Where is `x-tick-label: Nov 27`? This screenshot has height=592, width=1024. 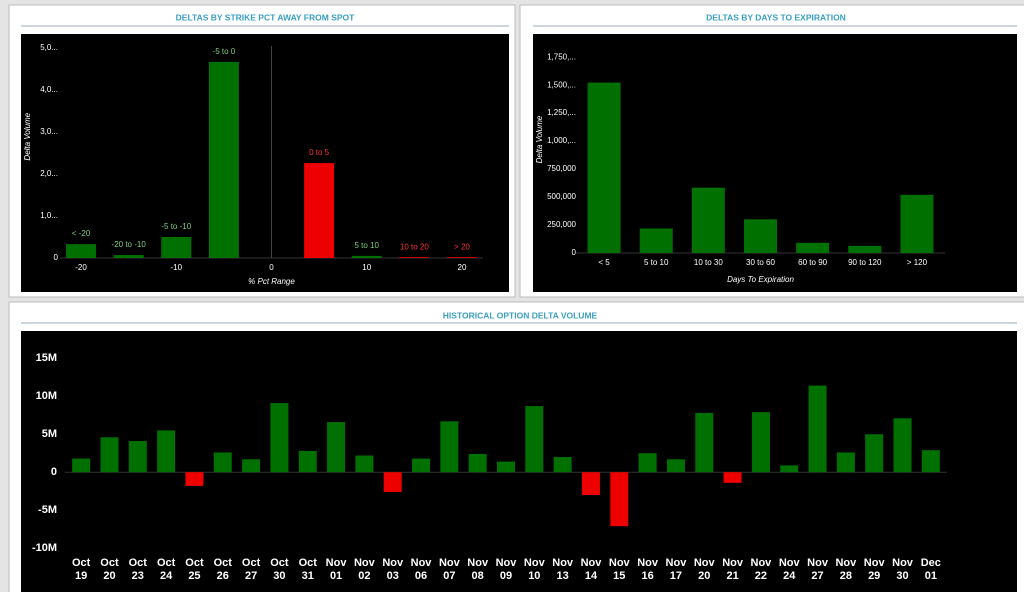
x-tick-label: Nov 27 is located at coordinates (817, 569).